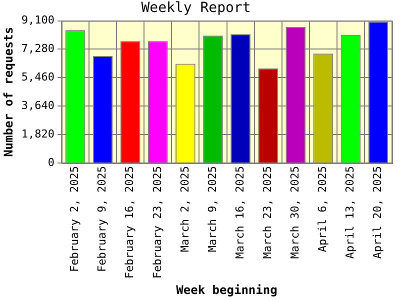  What do you see at coordinates (185, 209) in the screenshot?
I see `x-tick-label: March 2, 2025` at bounding box center [185, 209].